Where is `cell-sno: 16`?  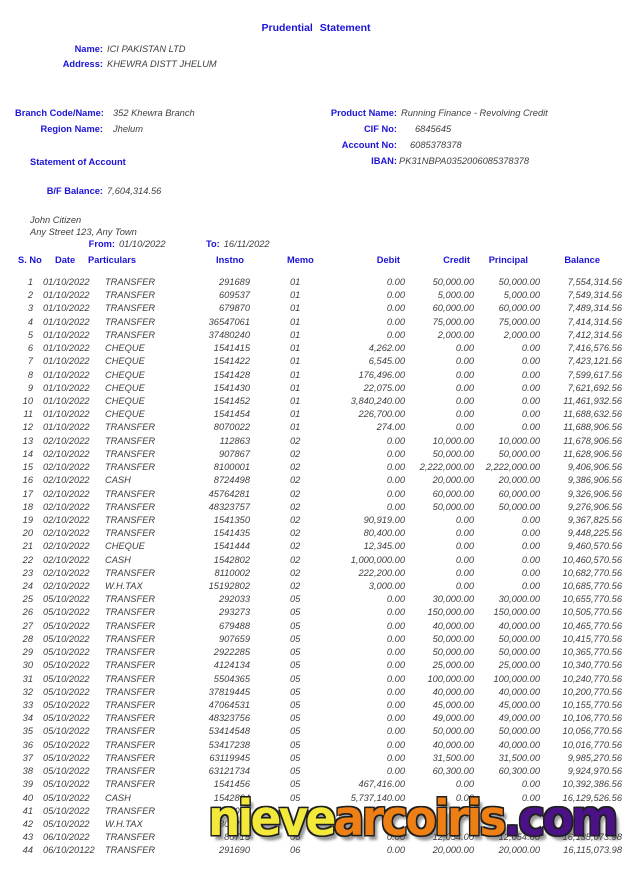
cell-sno: 16 is located at coordinates (27, 480).